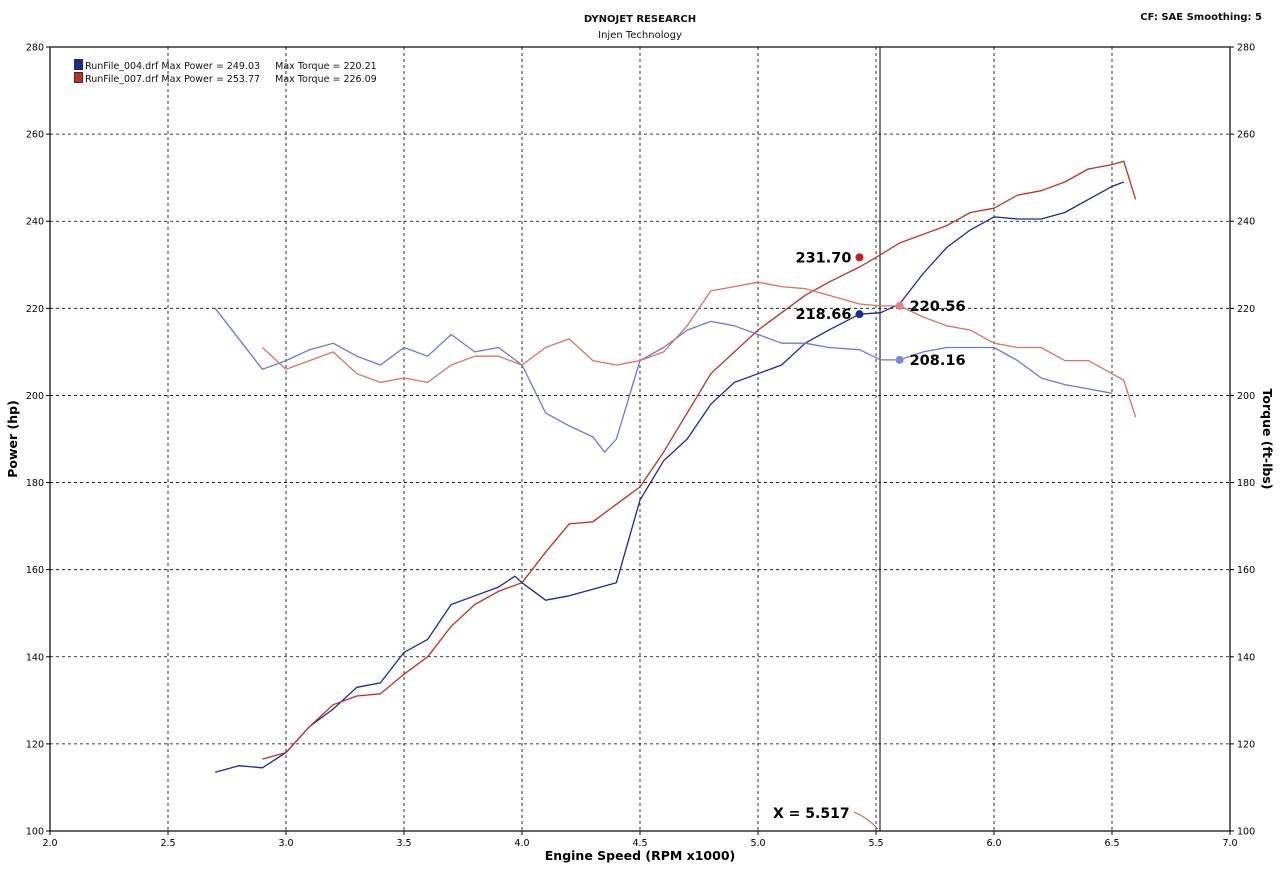 The width and height of the screenshot is (1280, 874). Describe the element at coordinates (866, 820) in the screenshot. I see `cursor-pointer` at that location.